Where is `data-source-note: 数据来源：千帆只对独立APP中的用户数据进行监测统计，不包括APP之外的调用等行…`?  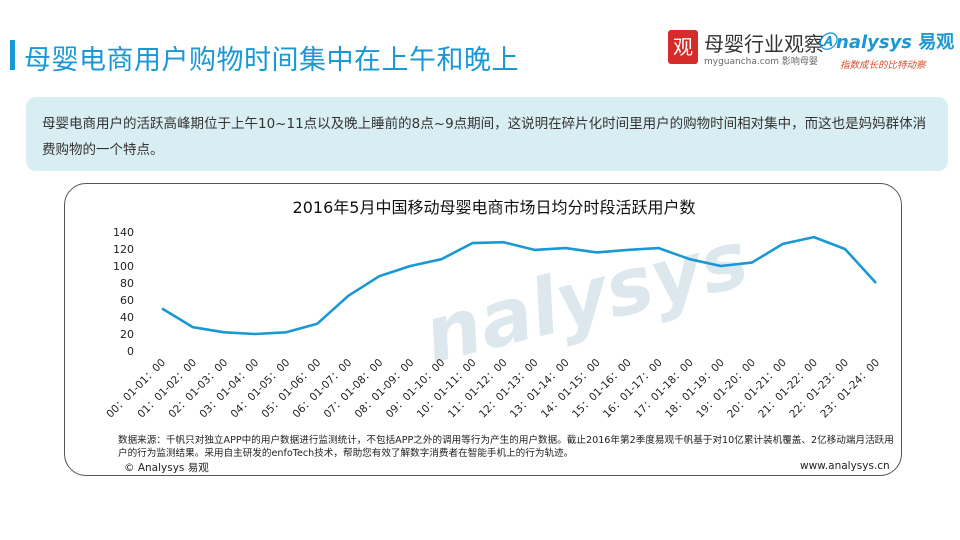 data-source-note: 数据来源：千帆只对独立APP中的用户数据进行监测统计，不包括APP之外的调用等行… is located at coordinates (506, 447).